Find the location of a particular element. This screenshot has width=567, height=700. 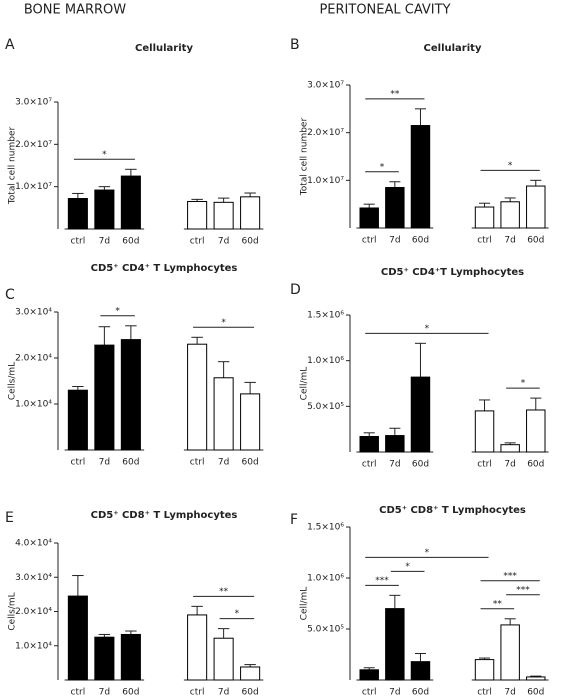

panel-title: CD5⁺ CD4⁺T Lymphocytes is located at coordinates (452, 272).